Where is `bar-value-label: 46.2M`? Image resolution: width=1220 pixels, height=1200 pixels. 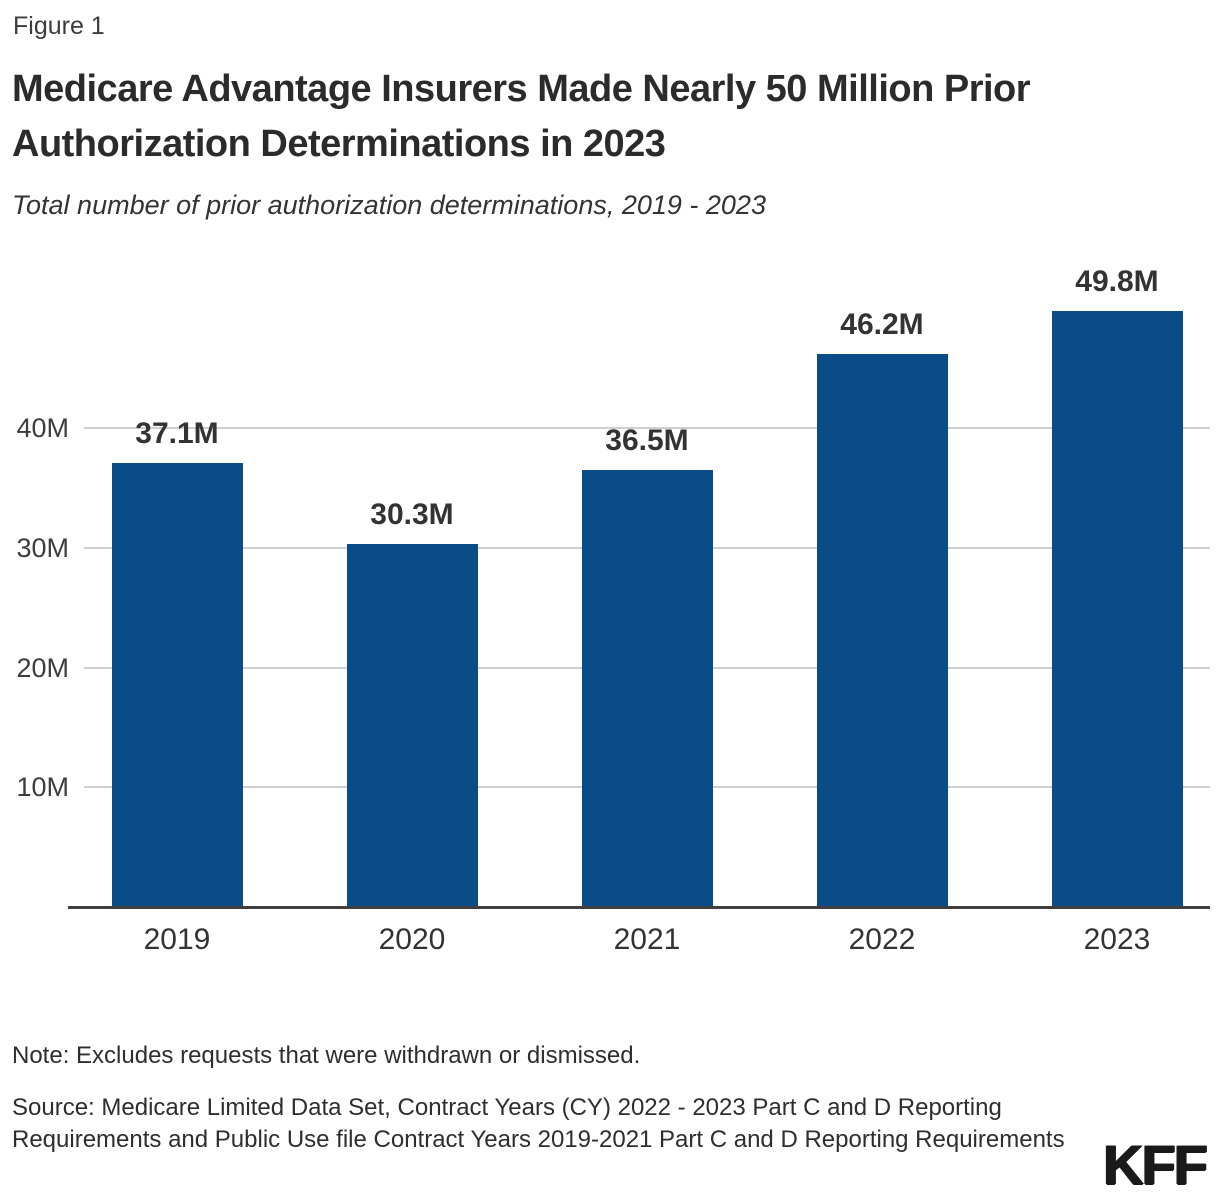
bar-value-label: 46.2M is located at coordinates (882, 324).